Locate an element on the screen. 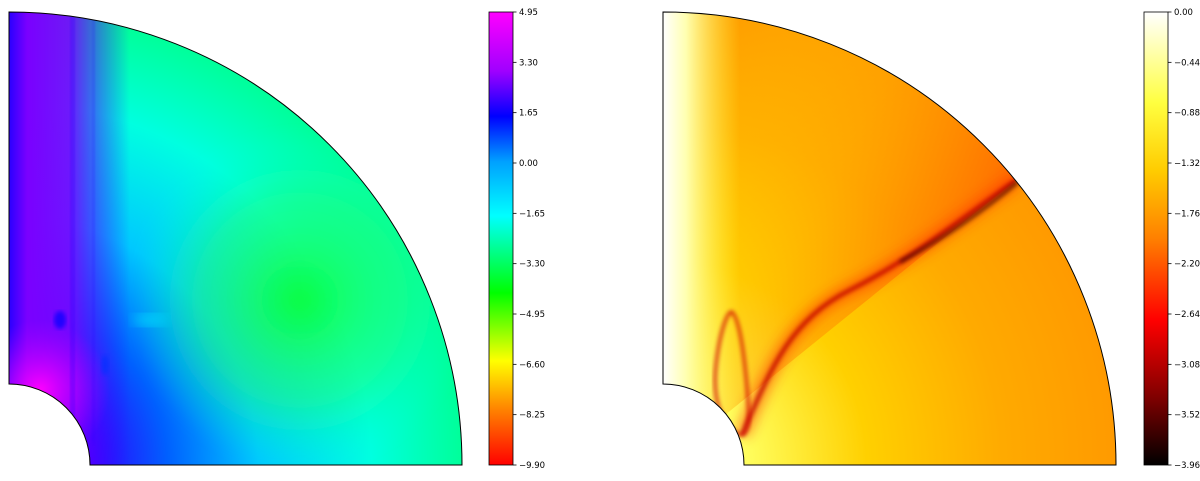 This screenshot has width=1200, height=481. colorbar-2-tick-label: −3.96 is located at coordinates (1187, 466).